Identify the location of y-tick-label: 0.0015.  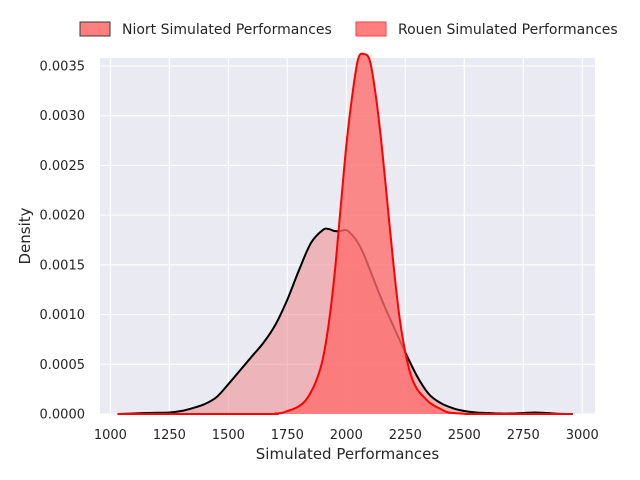
(63, 265).